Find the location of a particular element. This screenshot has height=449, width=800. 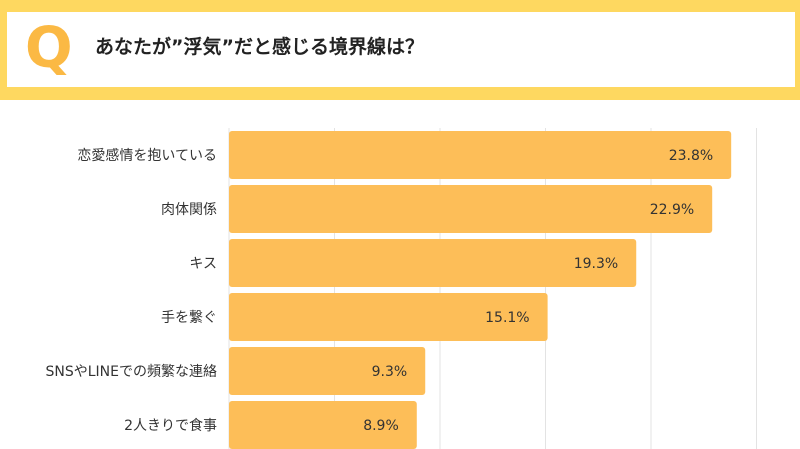

value-label: 15.1% is located at coordinates (507, 318).